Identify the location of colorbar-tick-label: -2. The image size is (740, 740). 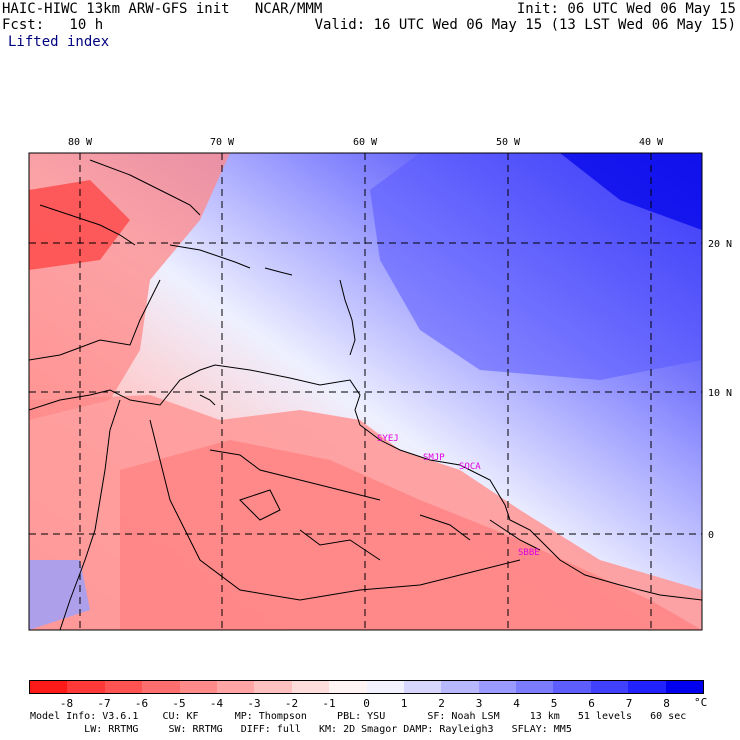
(291, 703).